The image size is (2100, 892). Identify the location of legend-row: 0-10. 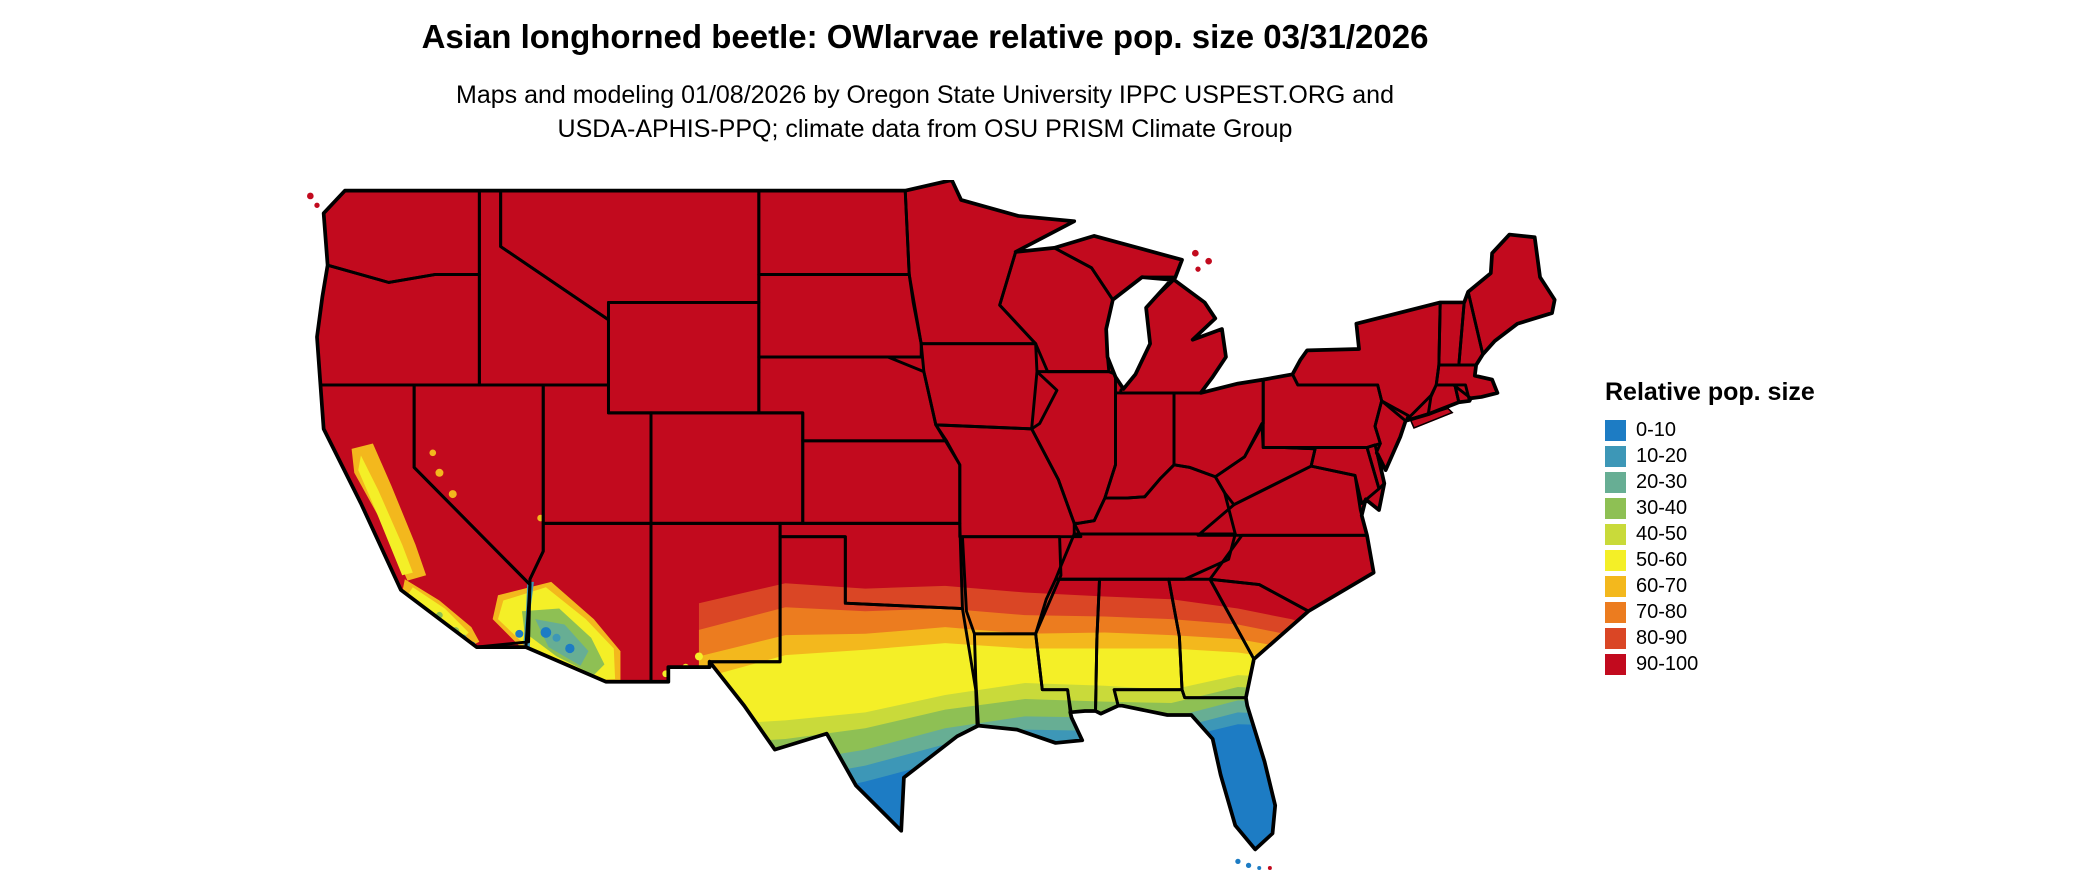
(1710, 430).